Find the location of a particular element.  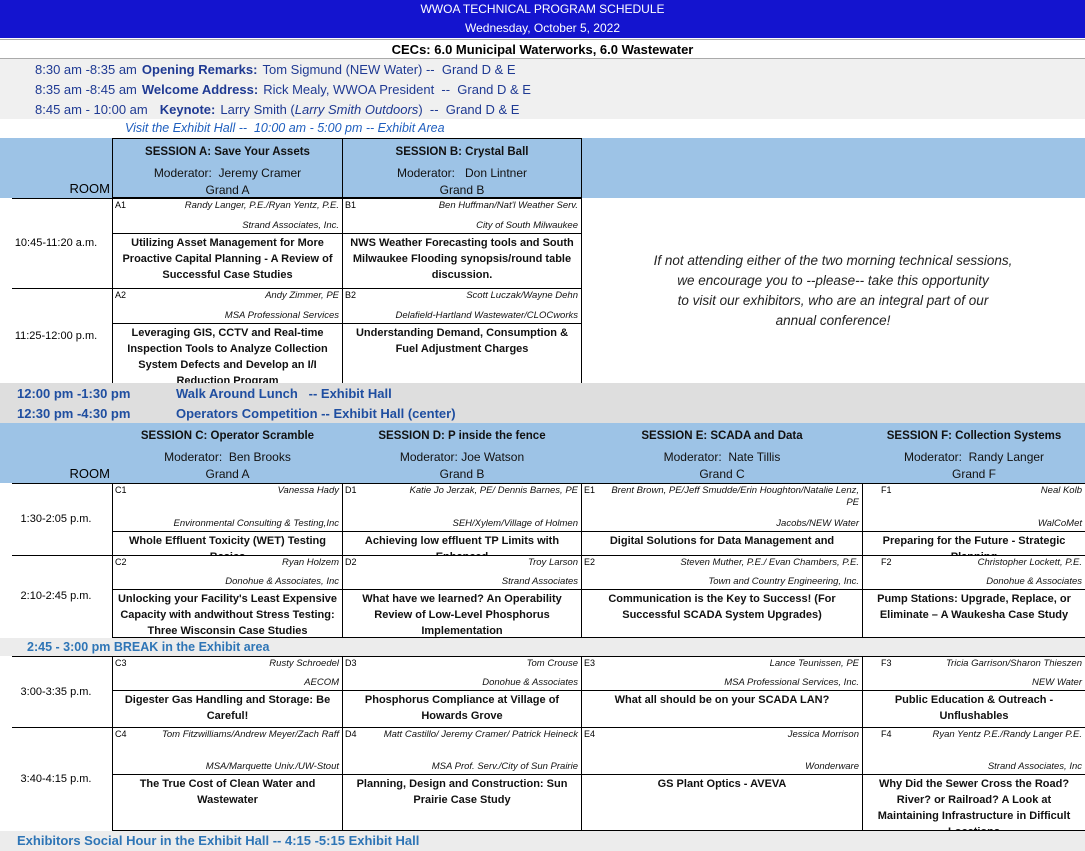

talk-org: Delafield-Hartland Wastewater/CLOCworks is located at coordinates (487, 315).